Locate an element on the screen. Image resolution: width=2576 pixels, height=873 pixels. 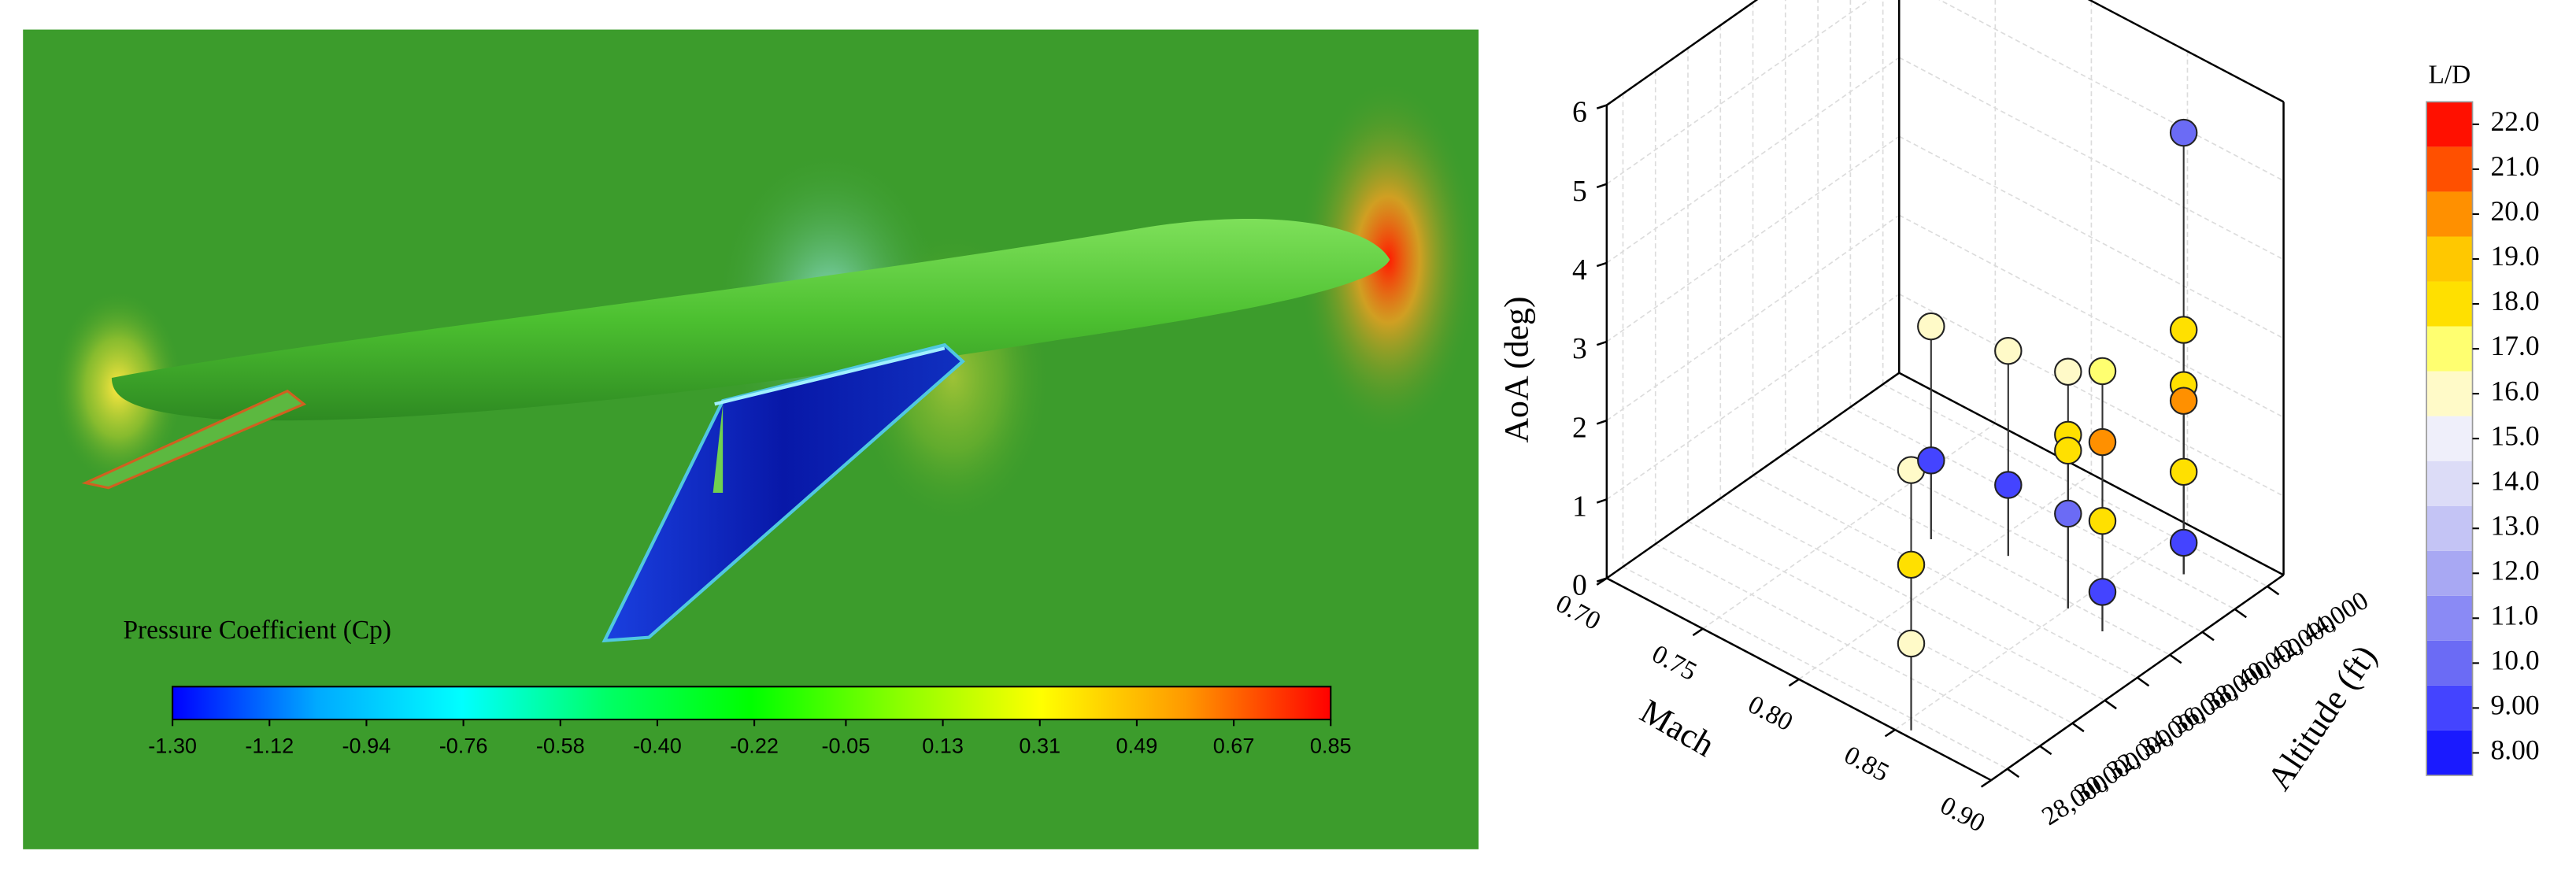
tick-label: -0.40 is located at coordinates (657, 746).